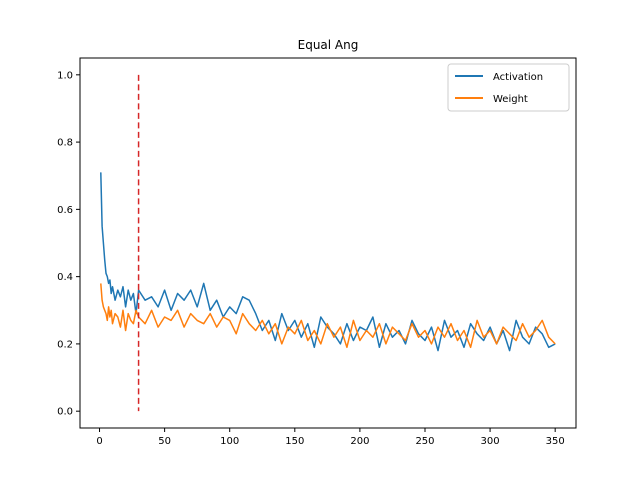  Describe the element at coordinates (330, 437) in the screenshot. I see `x-axis: 0 50 100 150 200 250 300 350` at that location.